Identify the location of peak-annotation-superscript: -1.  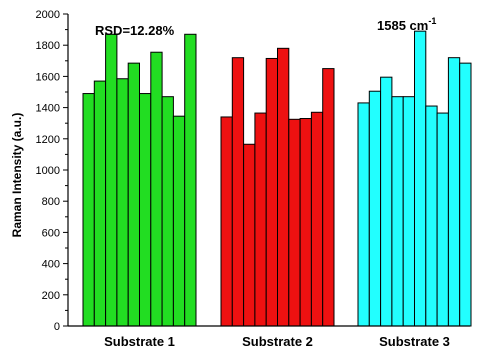
(432, 21).